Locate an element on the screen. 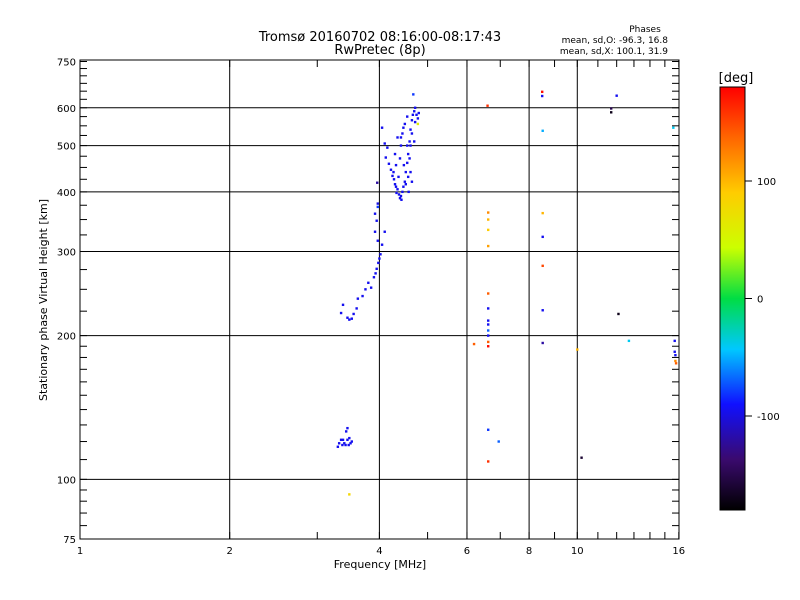 The width and height of the screenshot is (800, 600). colorbar is located at coordinates (732, 298).